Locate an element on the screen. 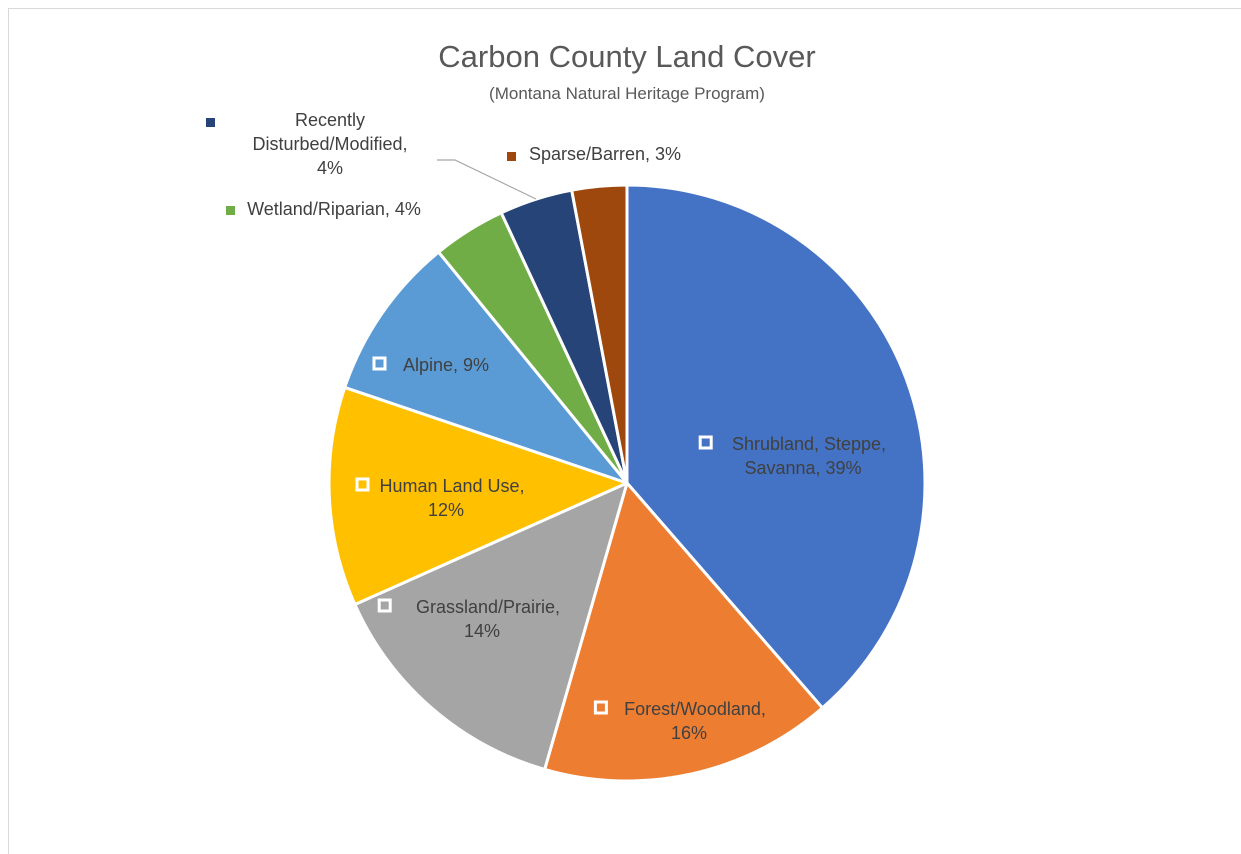 This screenshot has height=854, width=1241. leader-lines is located at coordinates (487, 179).